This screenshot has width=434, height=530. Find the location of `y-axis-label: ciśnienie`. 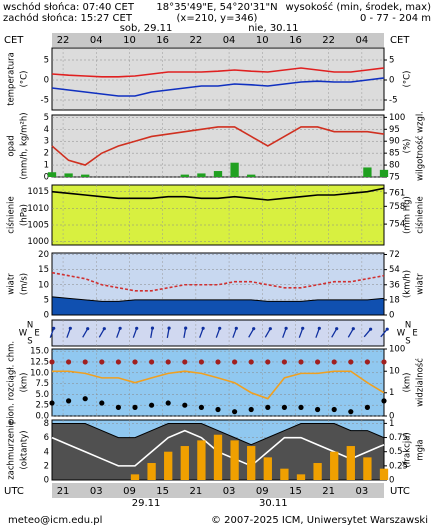

y-axis-label: ciśnienie is located at coordinates (11, 214).